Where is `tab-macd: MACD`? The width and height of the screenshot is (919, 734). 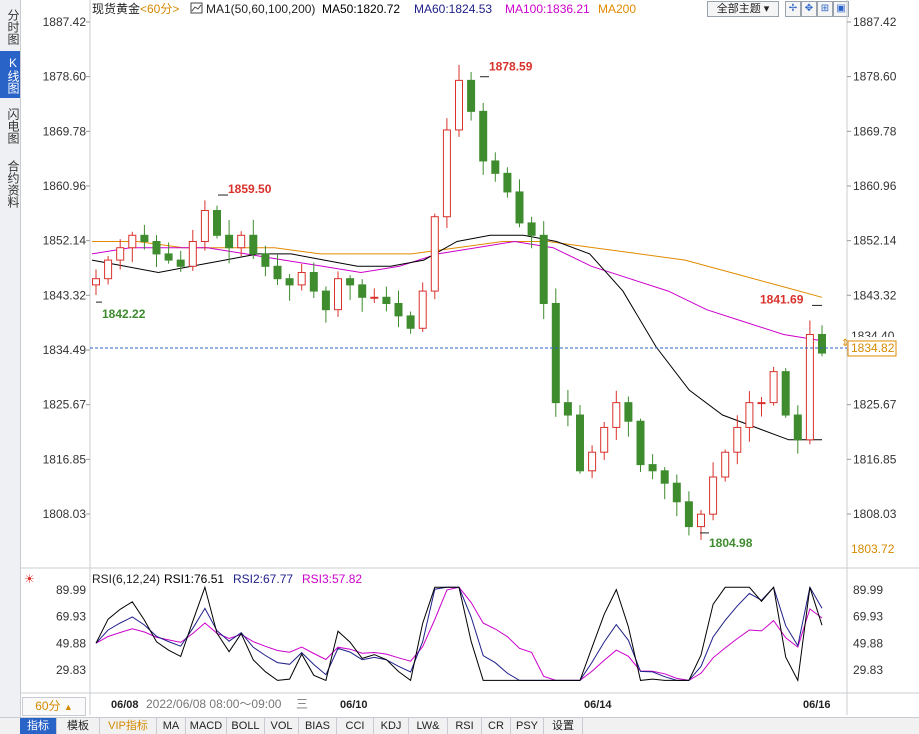 tab-macd: MACD is located at coordinates (206, 726).